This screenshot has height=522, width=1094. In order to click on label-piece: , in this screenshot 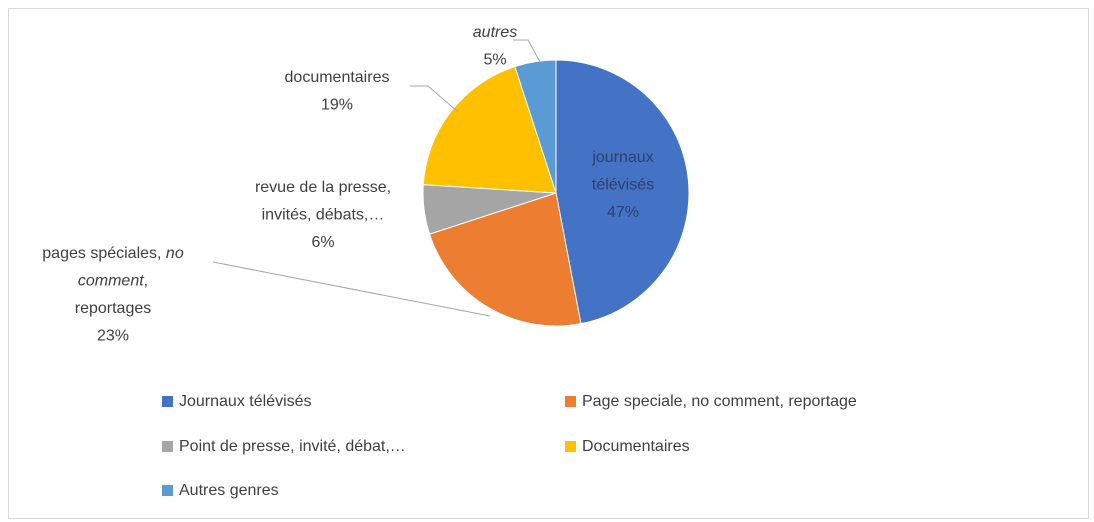, I will do `click(146, 281)`.